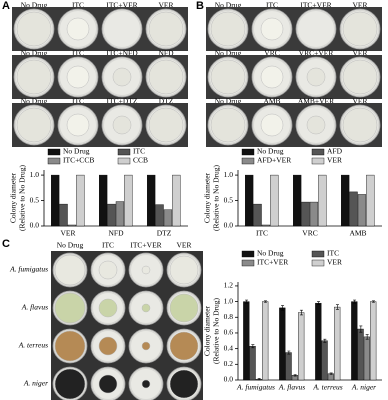 The image size is (388, 400). What do you see at coordinates (229, 332) in the screenshot?
I see `y-tick-label: 0.6` at bounding box center [229, 332].